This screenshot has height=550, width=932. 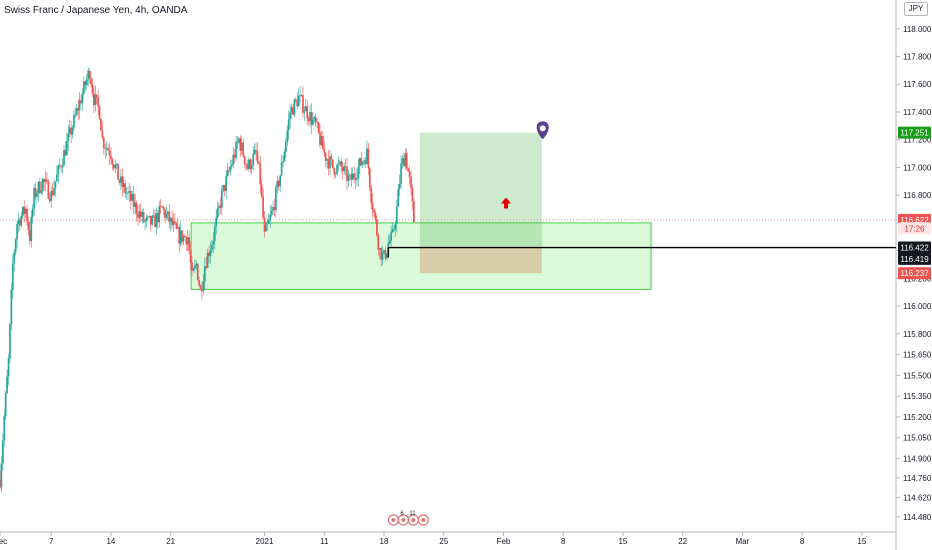 I want to click on up-arrow-icon, so click(x=506, y=203).